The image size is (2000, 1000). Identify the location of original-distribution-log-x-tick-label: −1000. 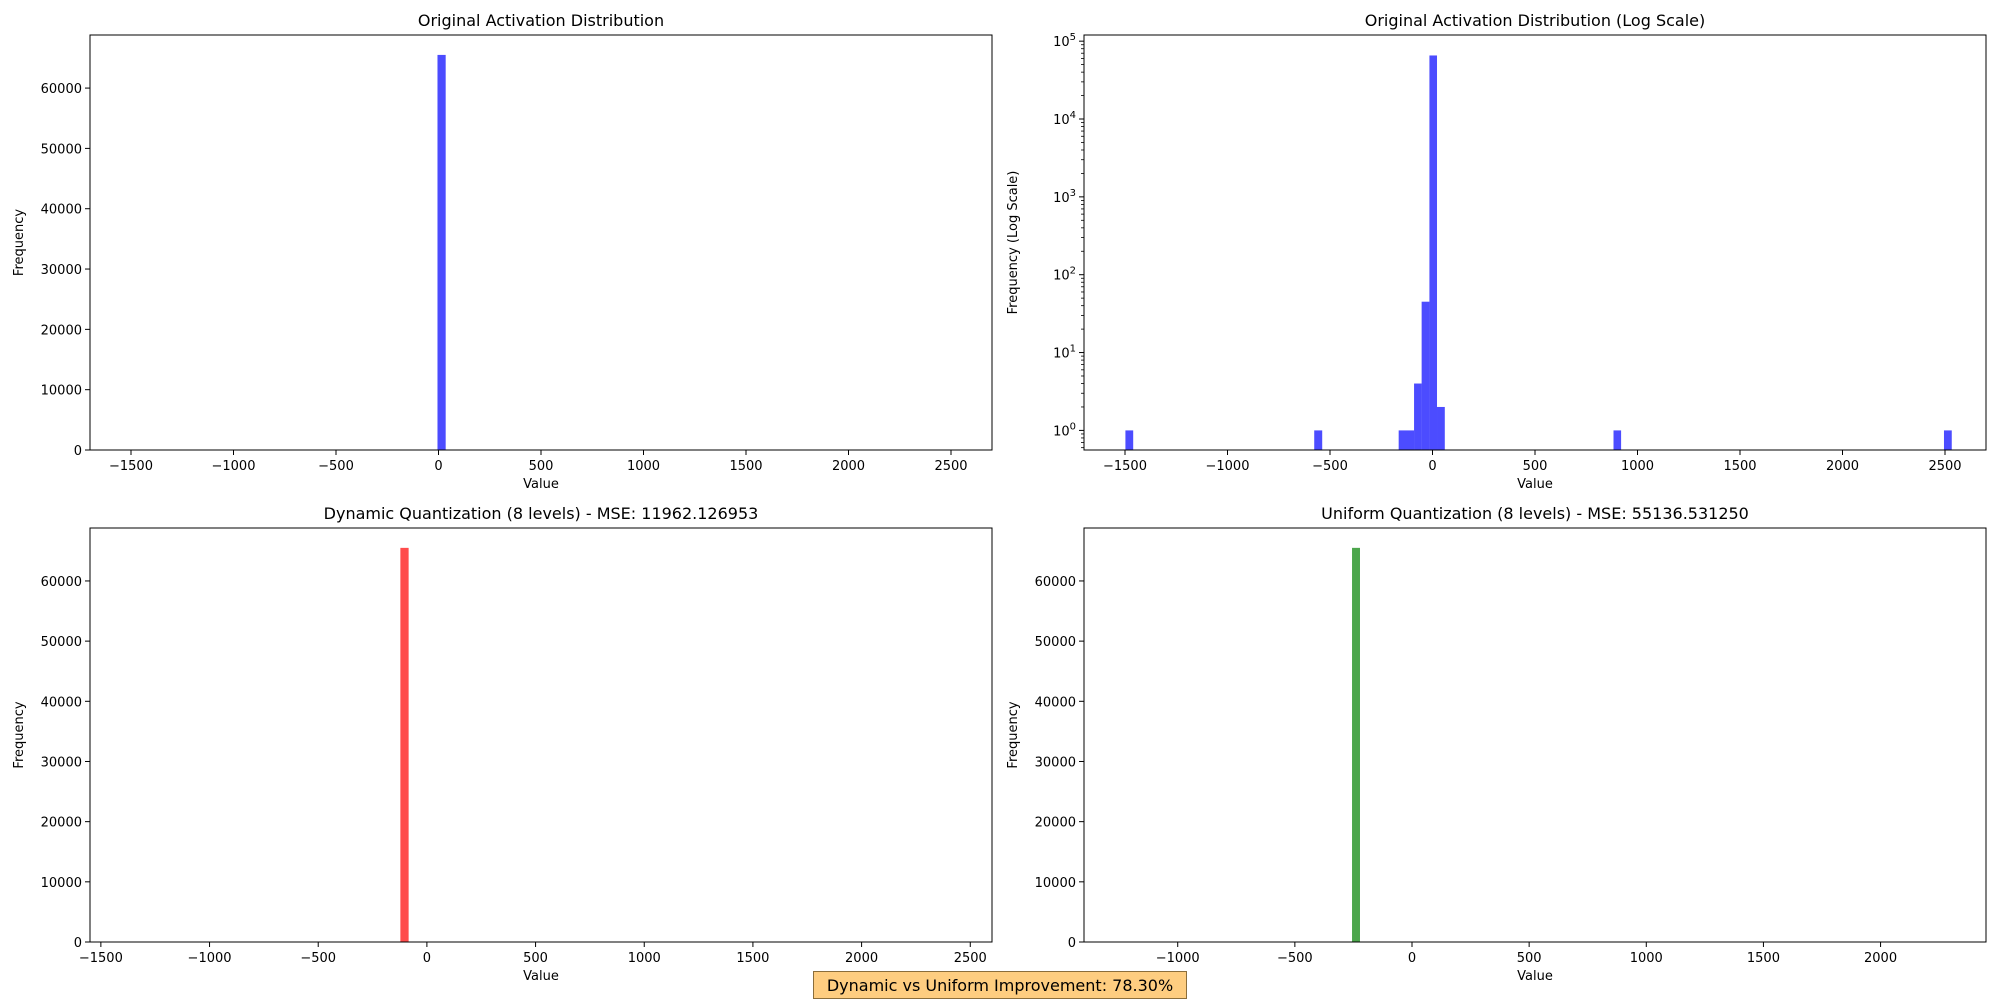
(1228, 466).